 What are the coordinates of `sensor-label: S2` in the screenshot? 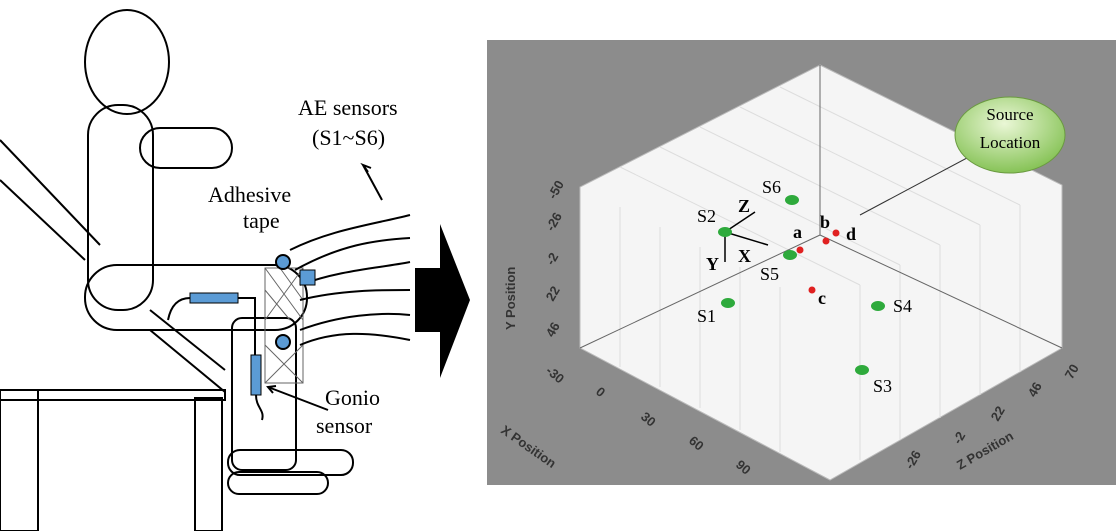 It's located at (706, 216).